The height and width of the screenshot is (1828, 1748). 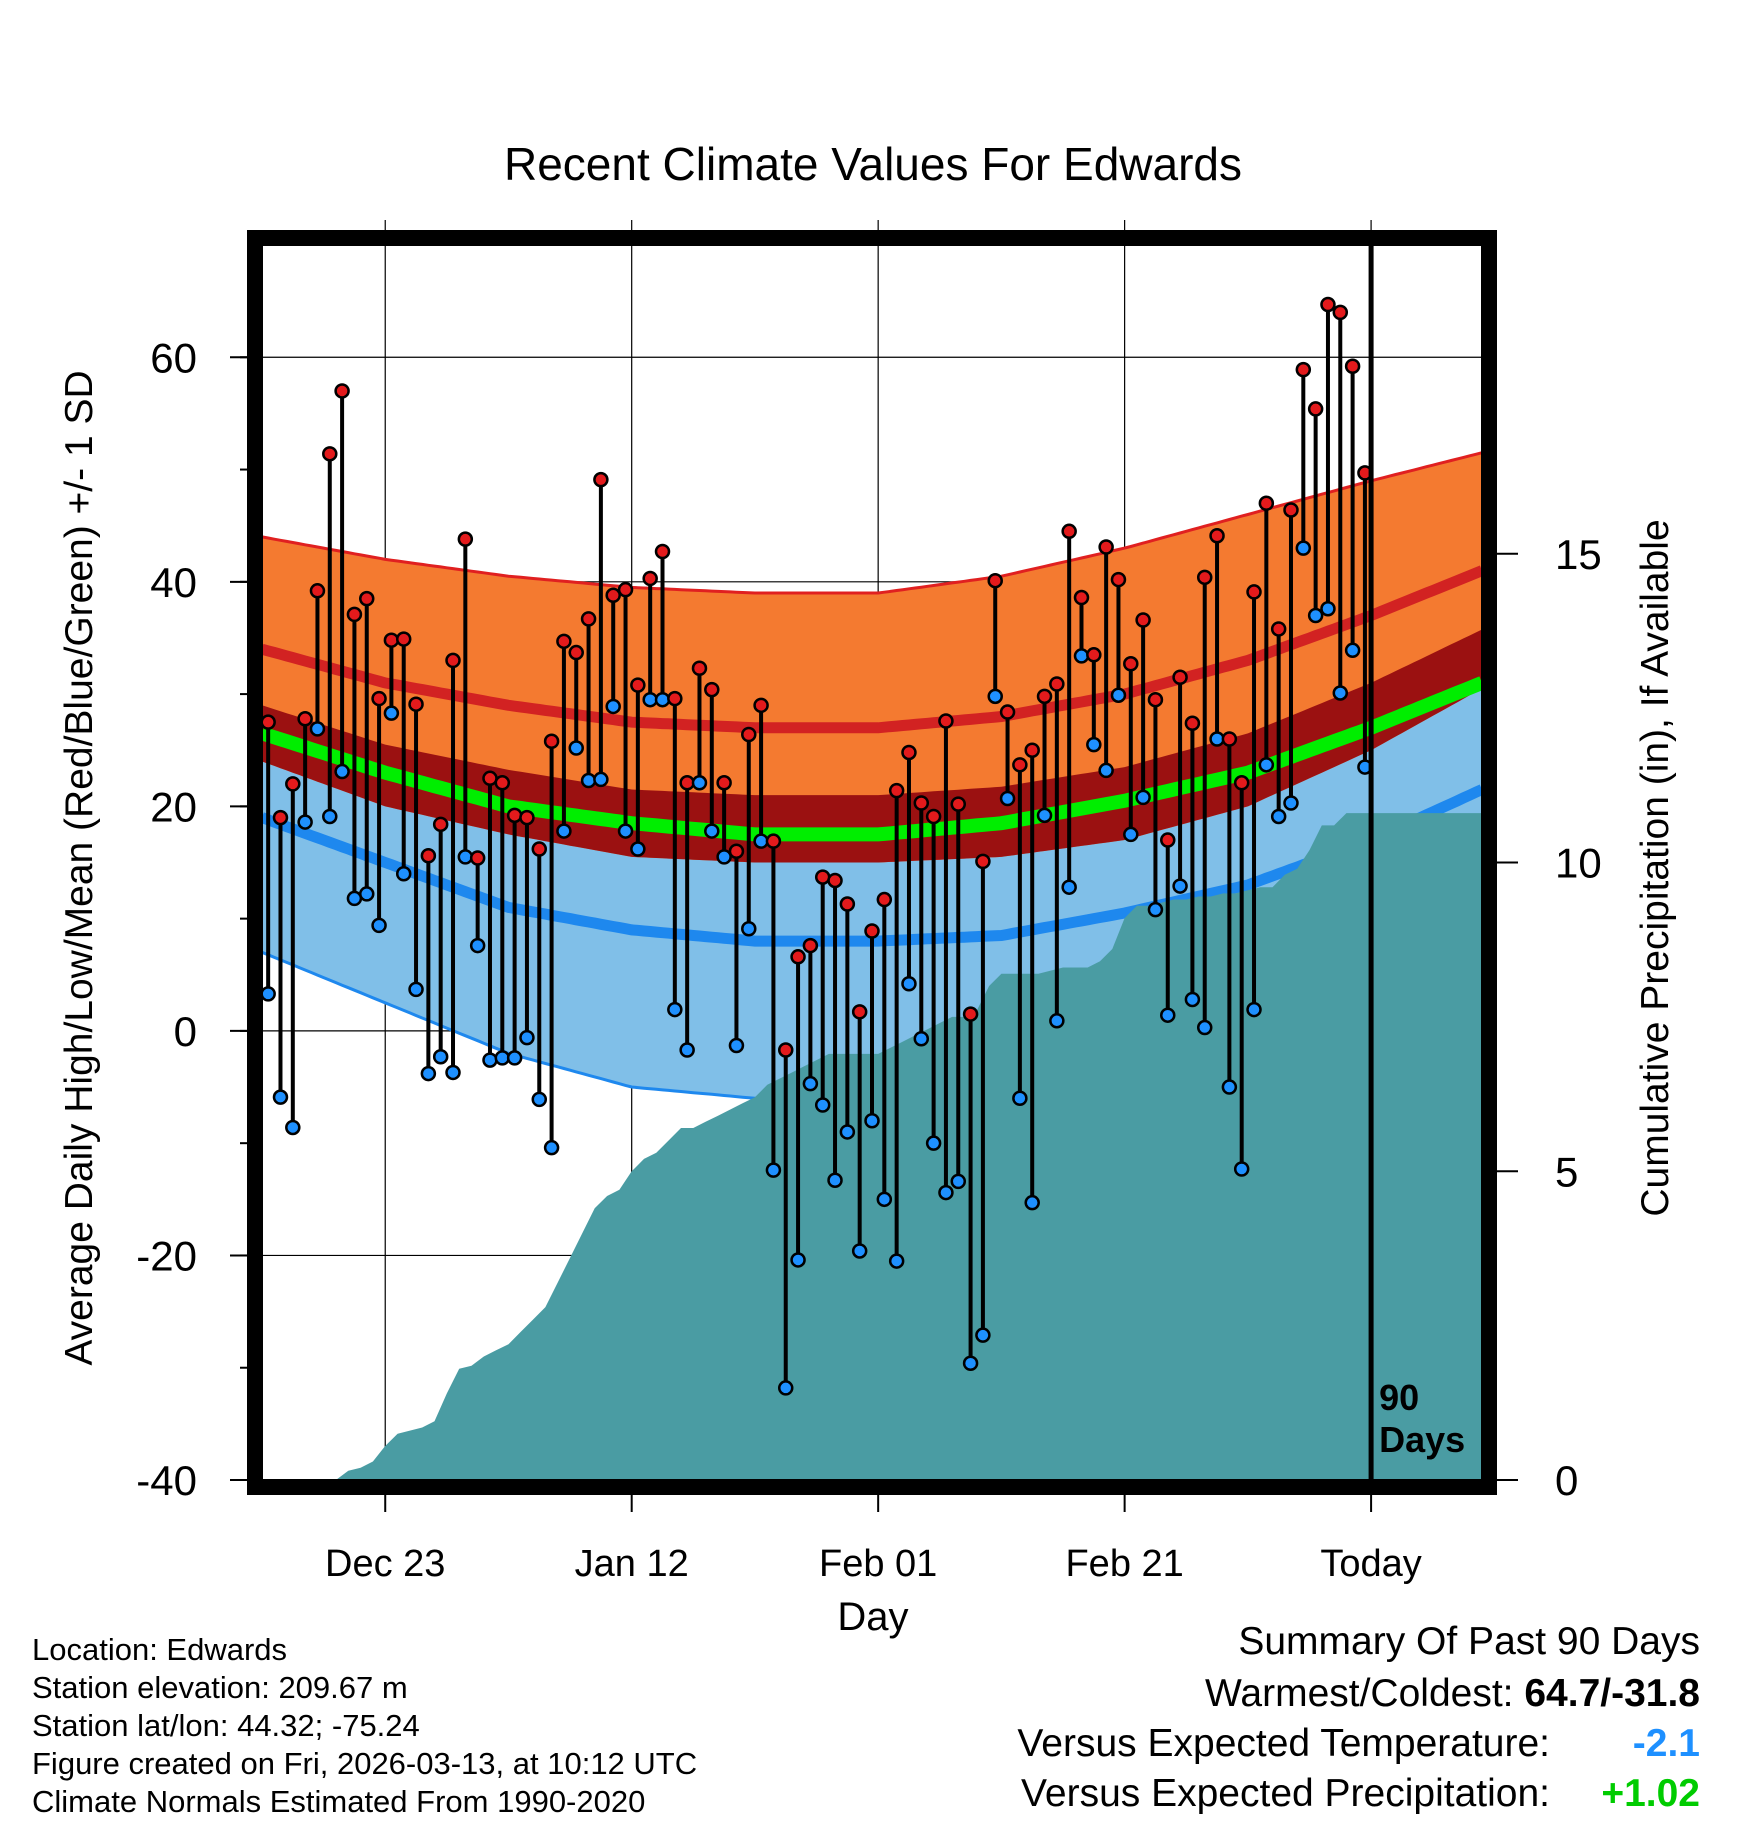 I want to click on summary-warmest-label: Warmest/Coldest:, so click(x=1359, y=1693).